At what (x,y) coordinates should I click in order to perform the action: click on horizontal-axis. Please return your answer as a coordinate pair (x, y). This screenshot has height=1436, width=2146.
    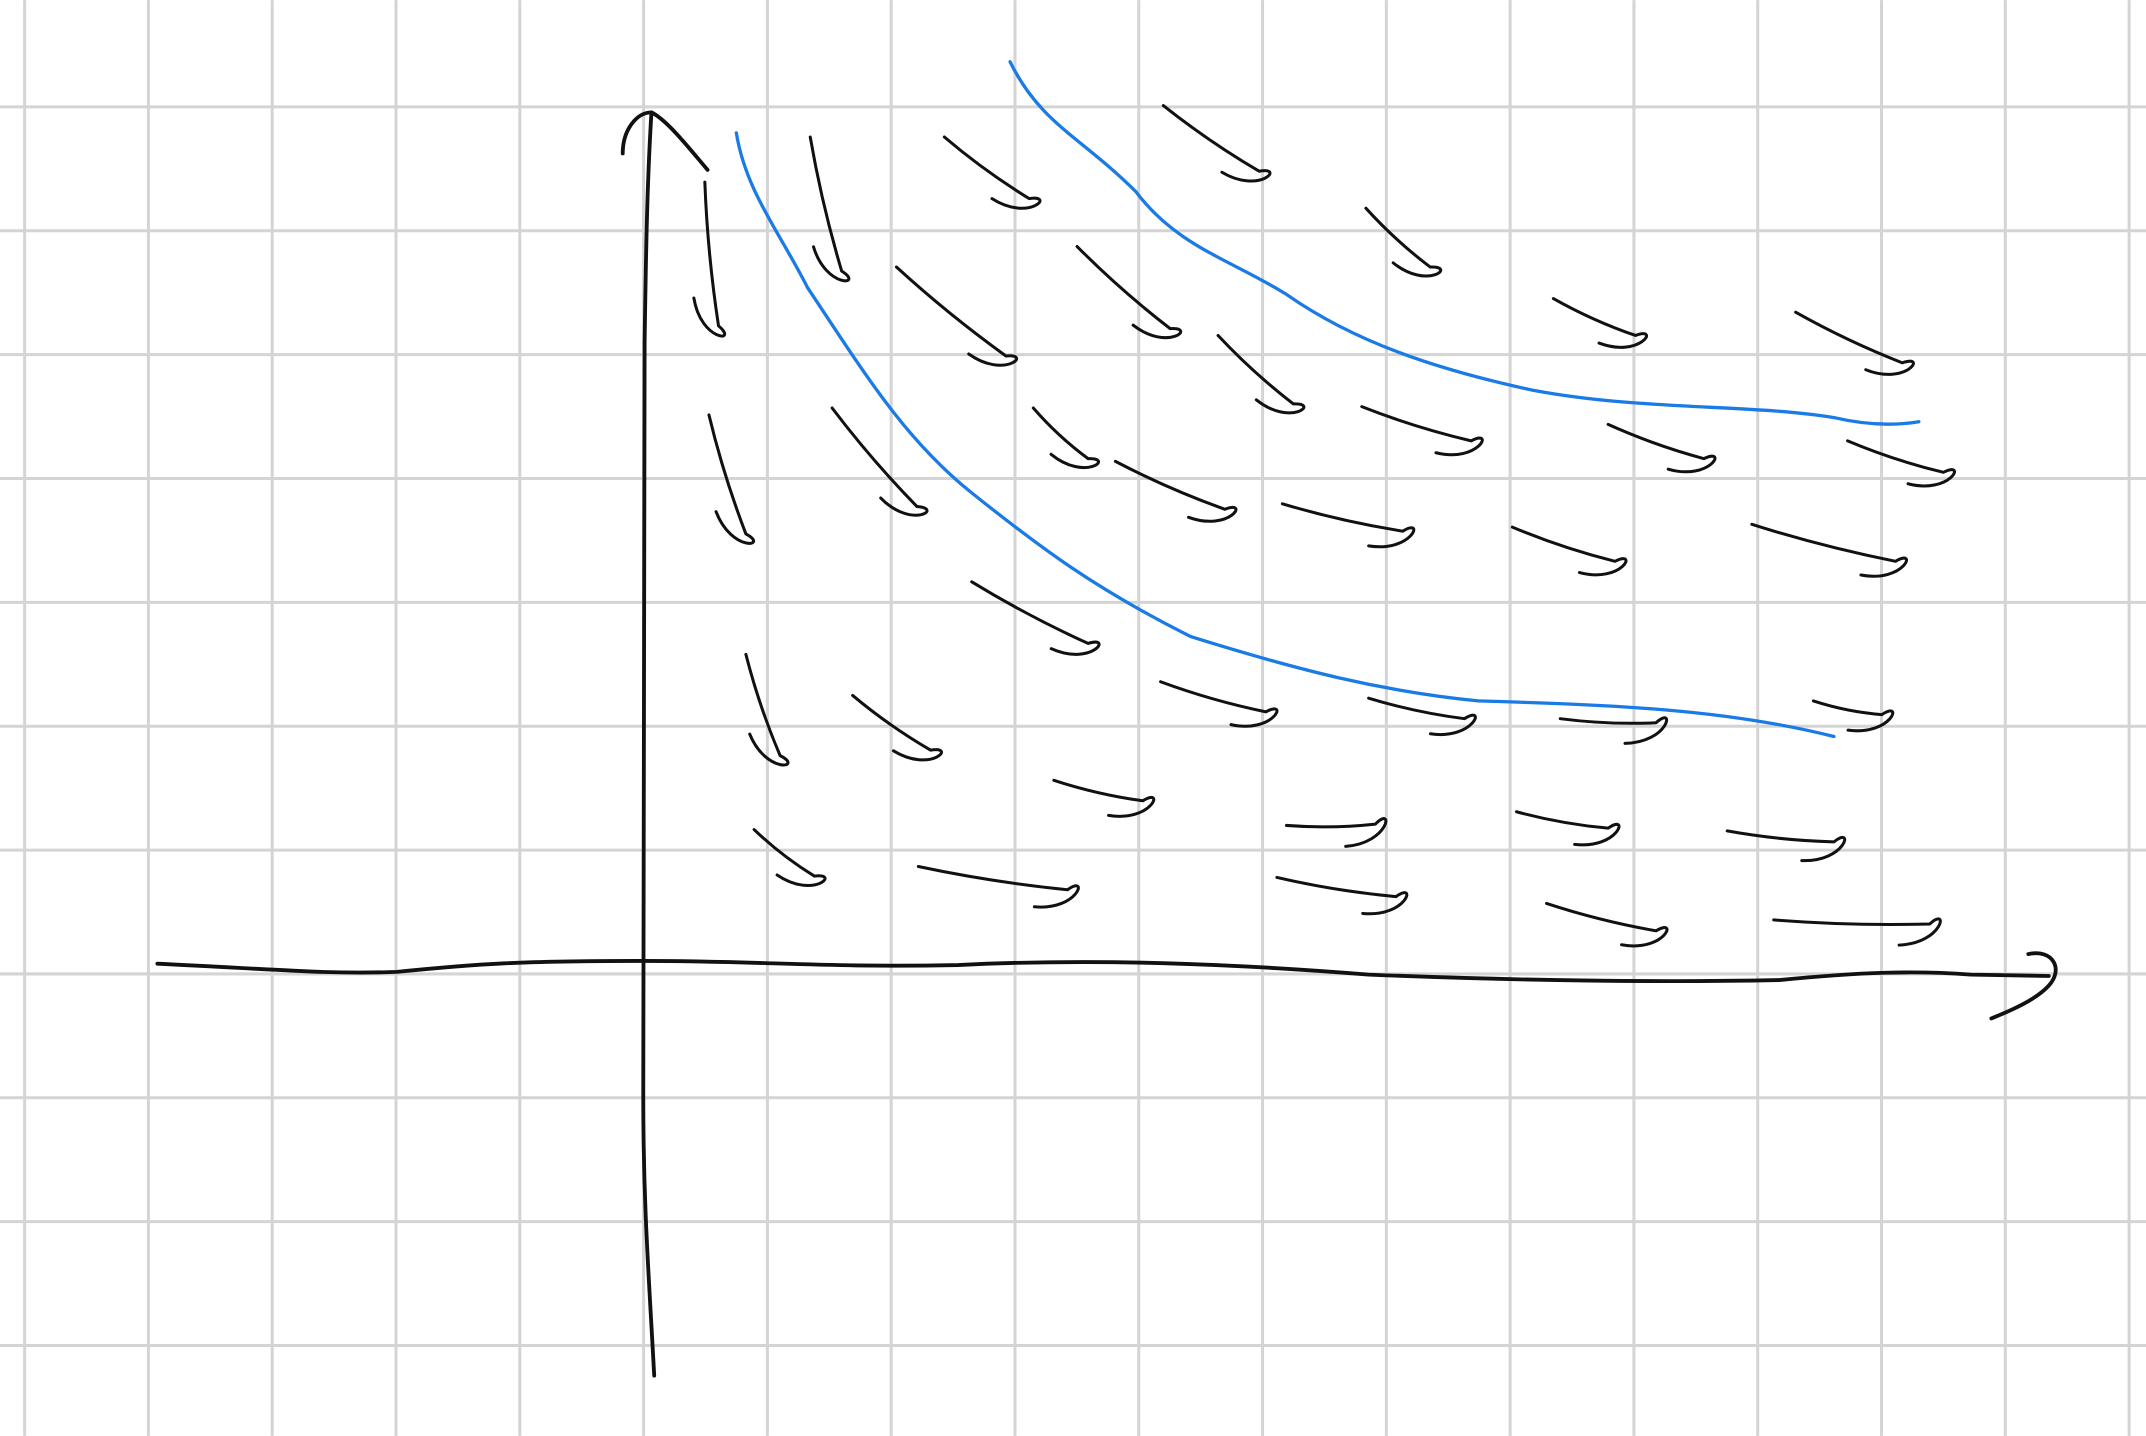
    Looking at the image, I should click on (1103, 971).